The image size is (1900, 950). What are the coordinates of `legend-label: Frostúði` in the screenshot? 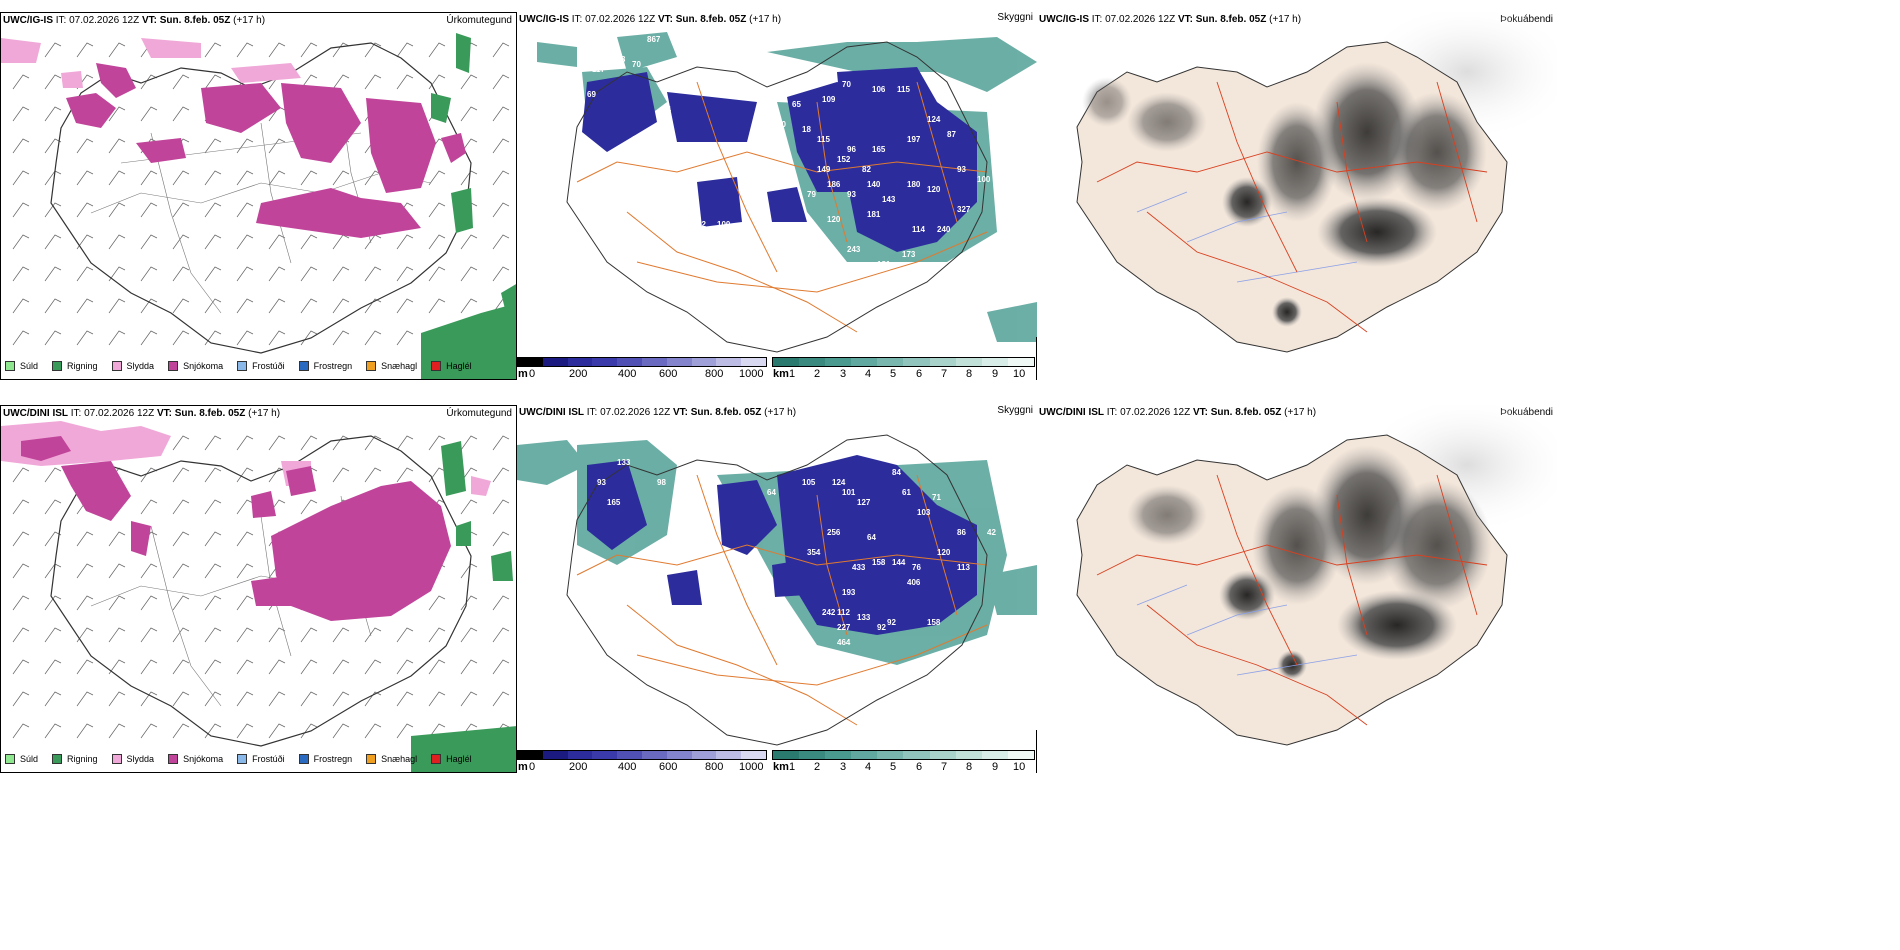 It's located at (268, 759).